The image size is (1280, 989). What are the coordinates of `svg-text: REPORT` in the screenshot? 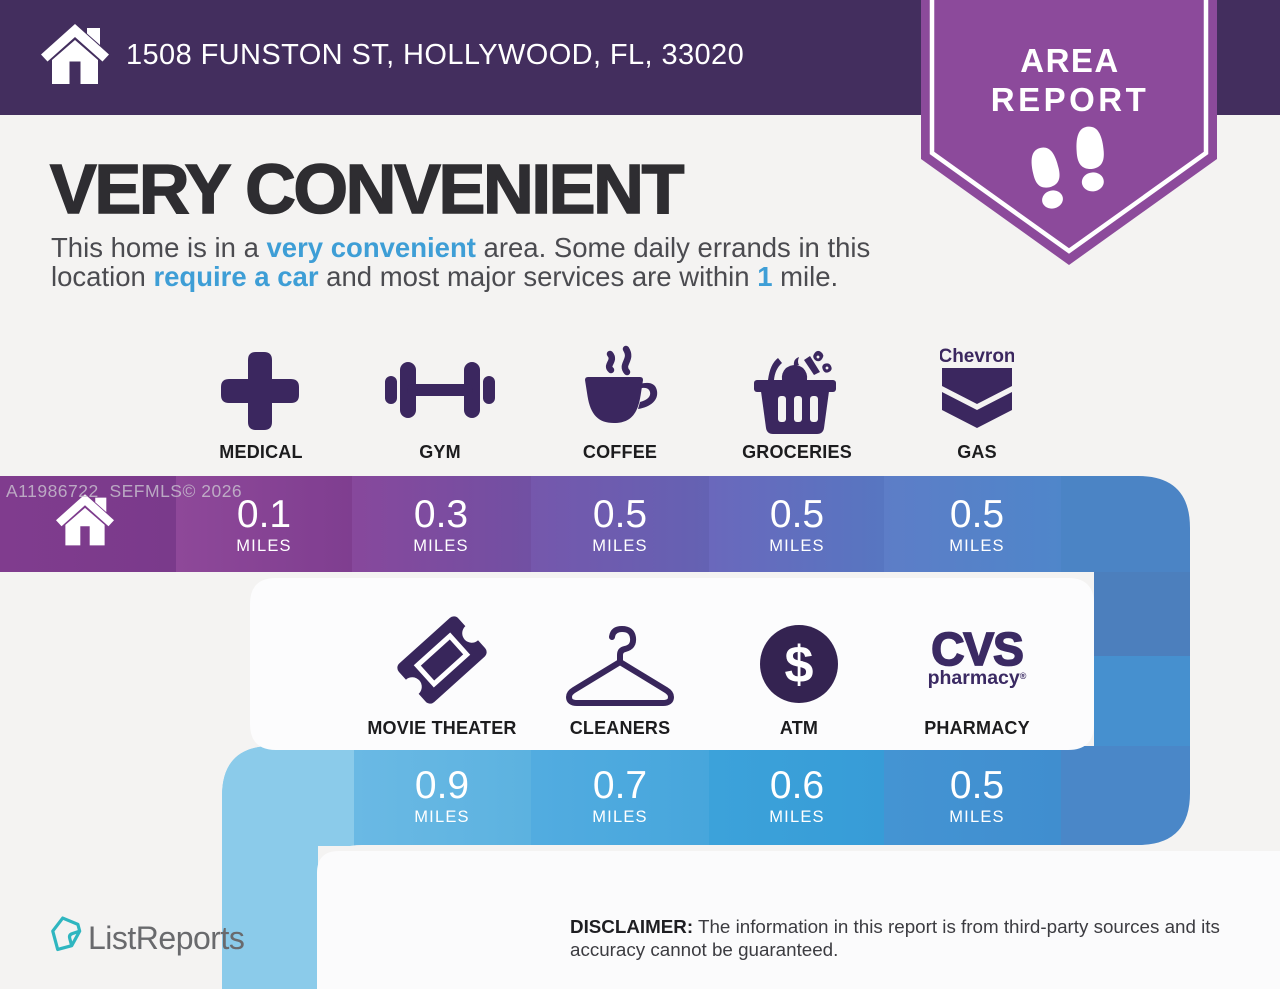 It's located at (1070, 99).